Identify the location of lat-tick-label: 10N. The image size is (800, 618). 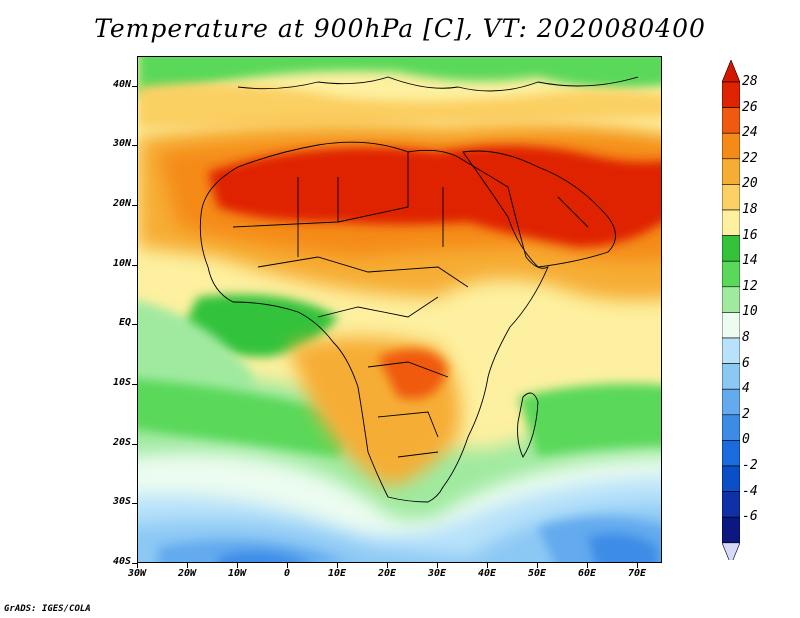
(121, 263).